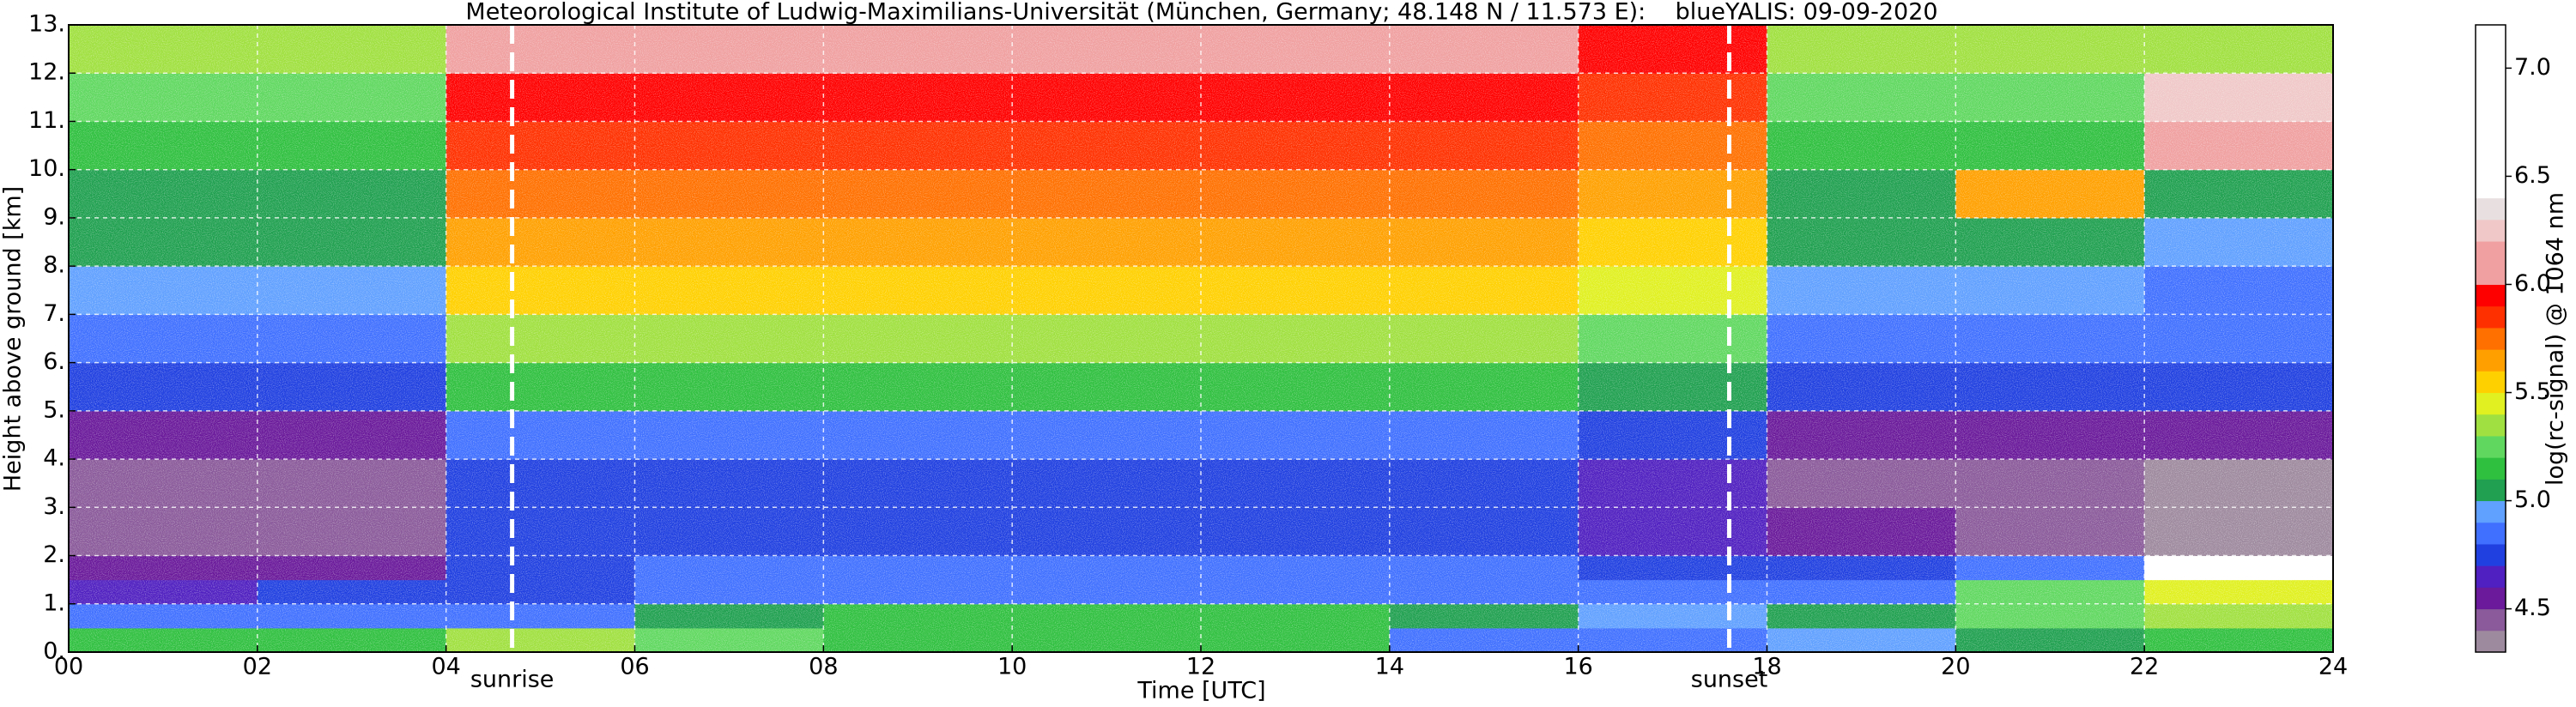 The image size is (2576, 707). Describe the element at coordinates (54, 459) in the screenshot. I see `y-tick-label: 4.` at that location.